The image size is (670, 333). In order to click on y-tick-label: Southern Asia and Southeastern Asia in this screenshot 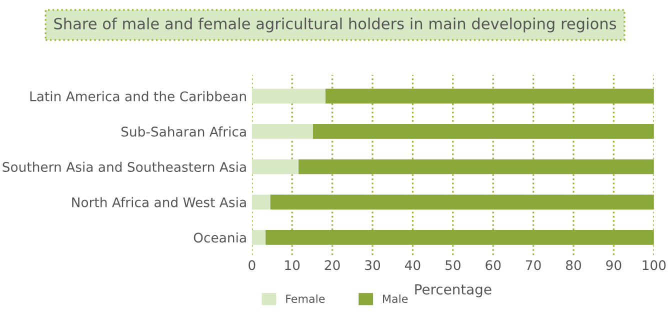, I will do `click(124, 167)`.